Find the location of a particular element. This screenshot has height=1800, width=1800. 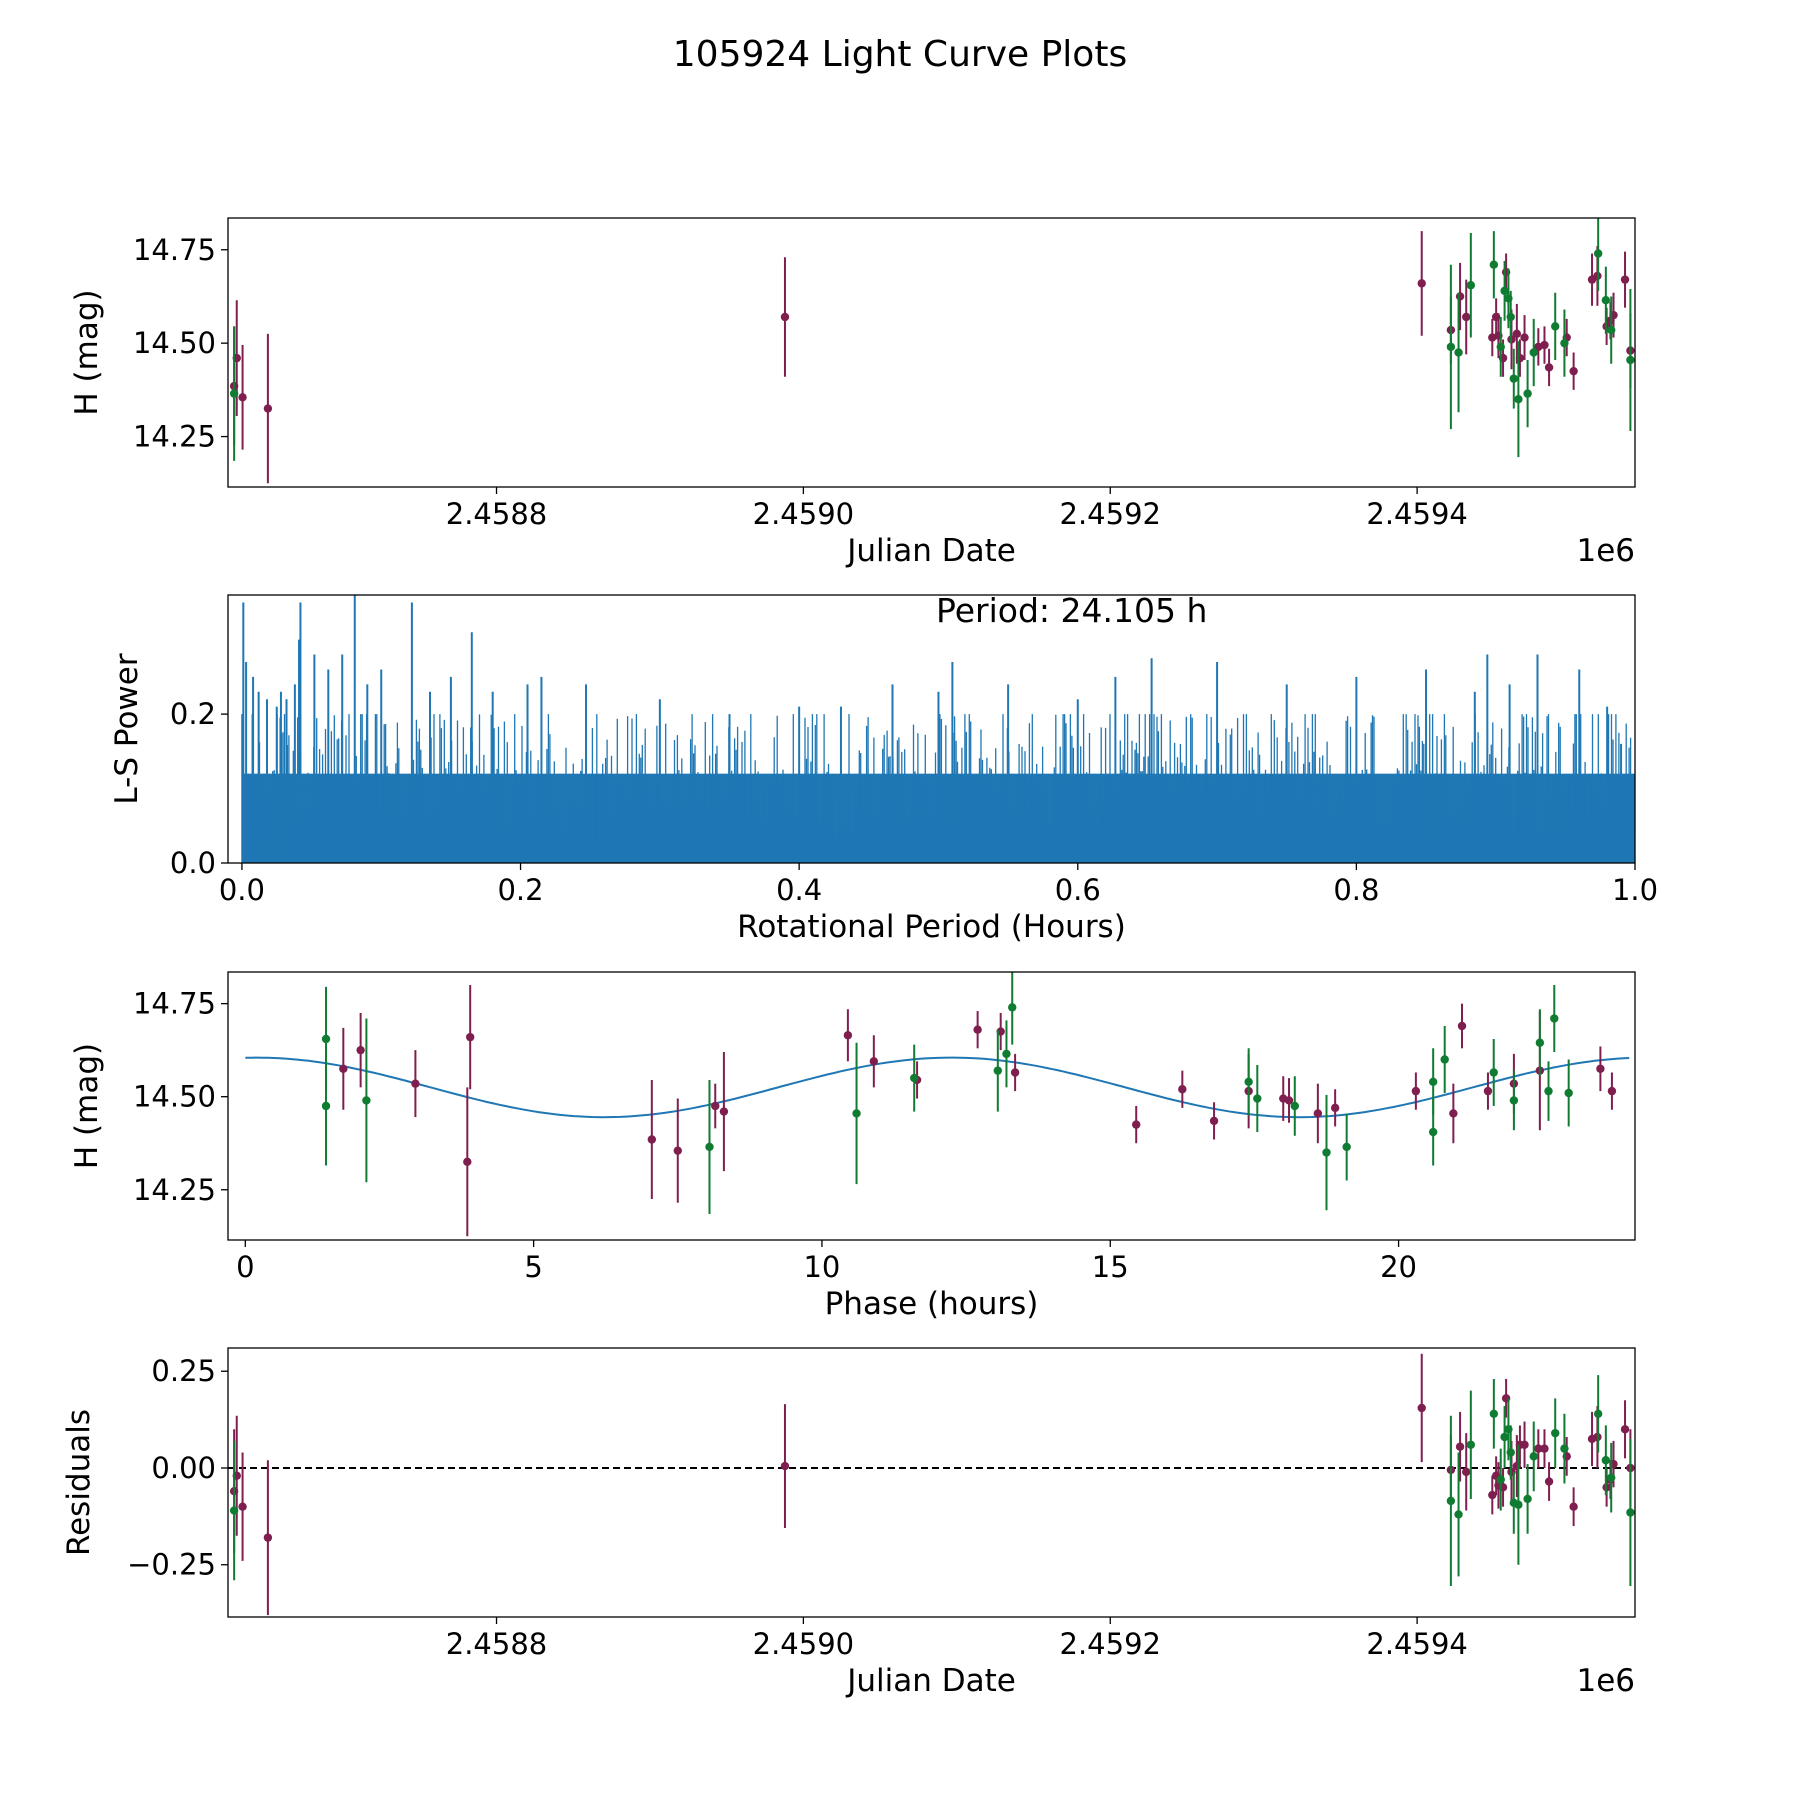

x-tick-label: 10 is located at coordinates (821, 1267).